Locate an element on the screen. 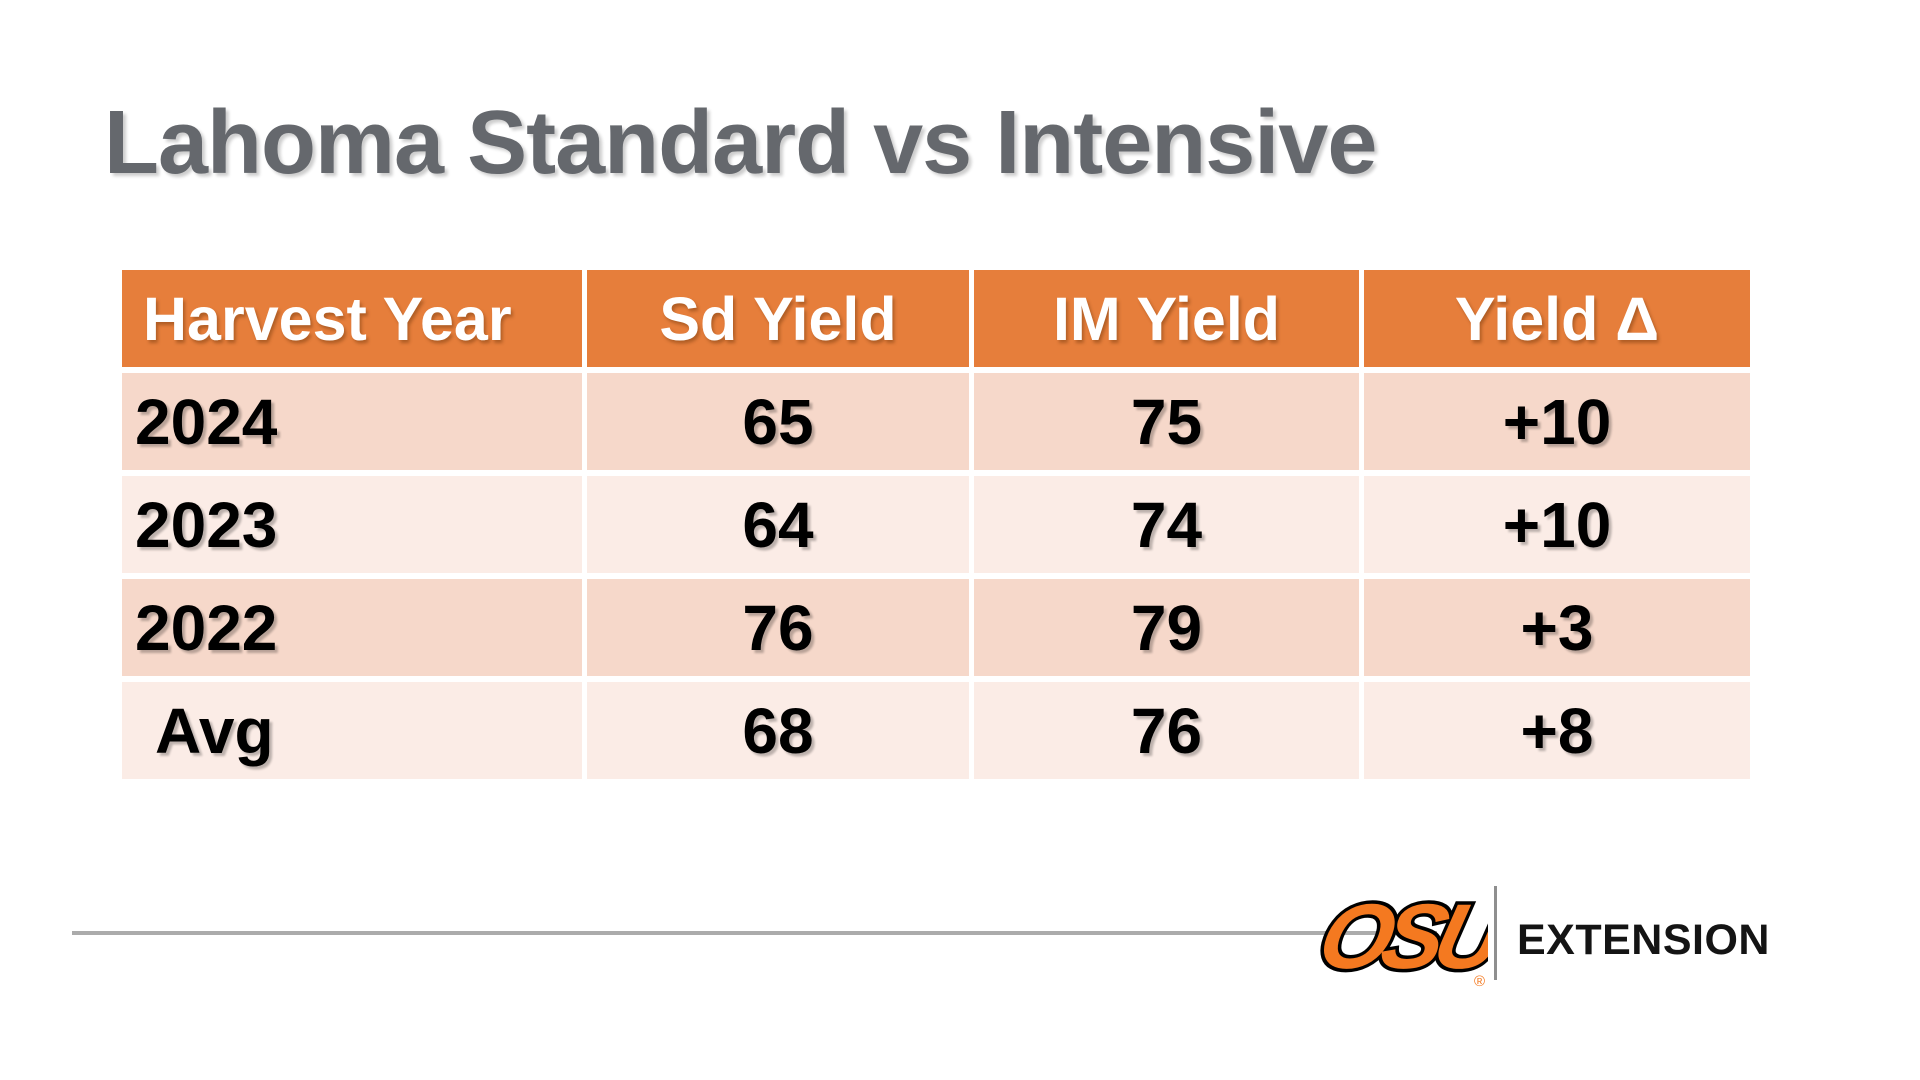 Image resolution: width=1920 pixels, height=1080 pixels. avg-label-cell: Avg is located at coordinates (352, 730).